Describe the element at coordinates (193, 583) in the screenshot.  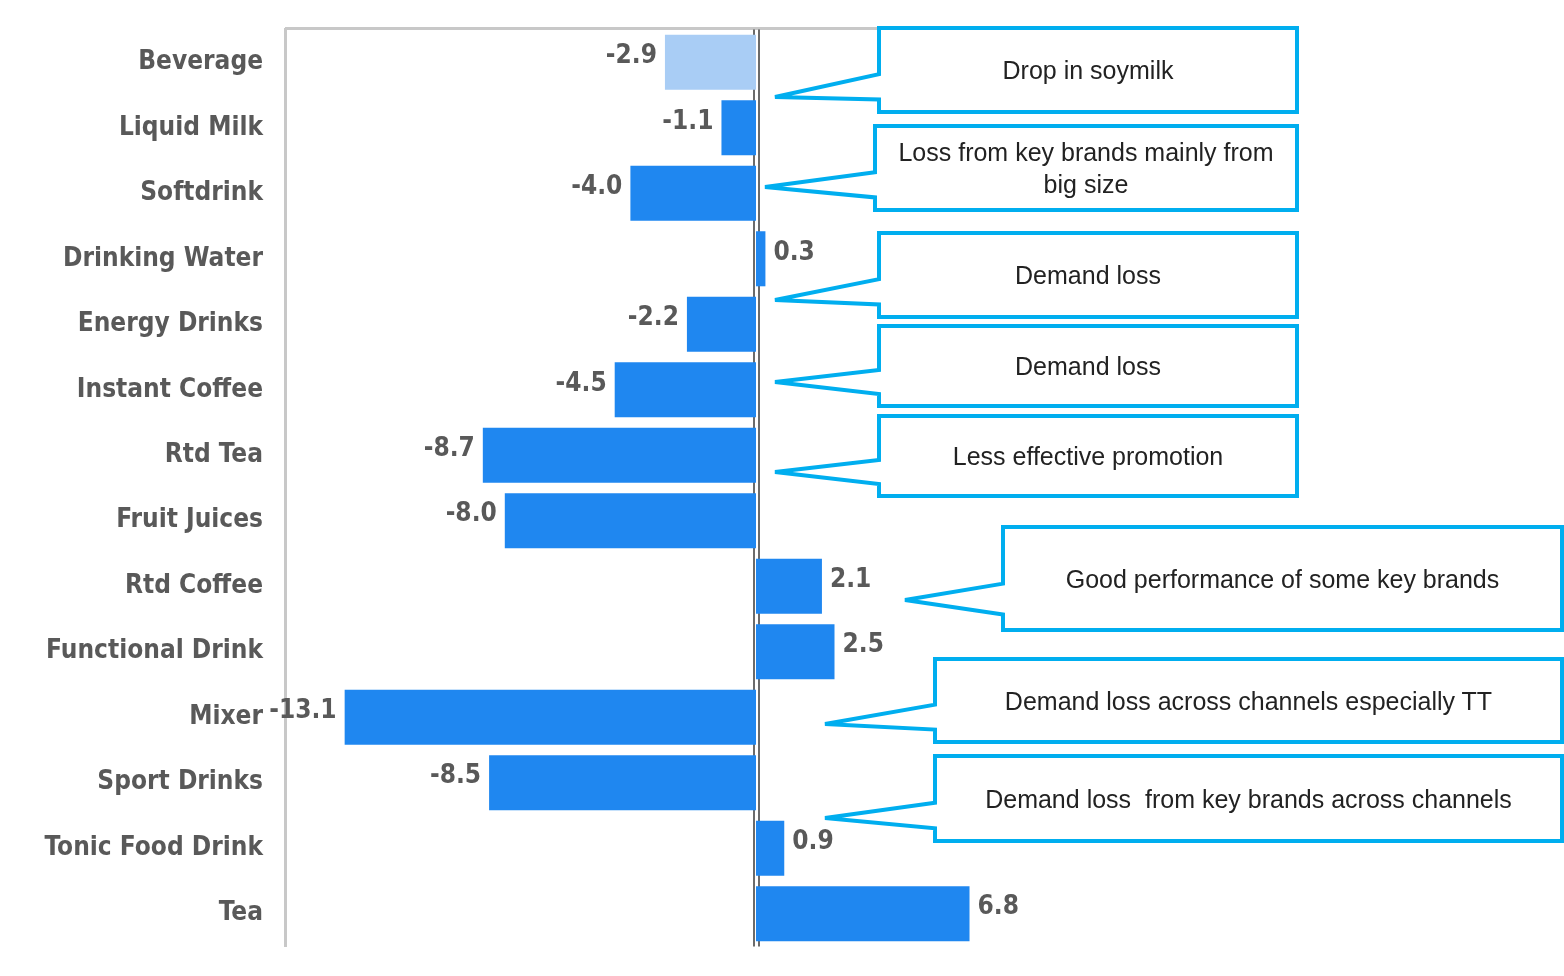
I see `y-tick-label: Rtd Coffee` at that location.